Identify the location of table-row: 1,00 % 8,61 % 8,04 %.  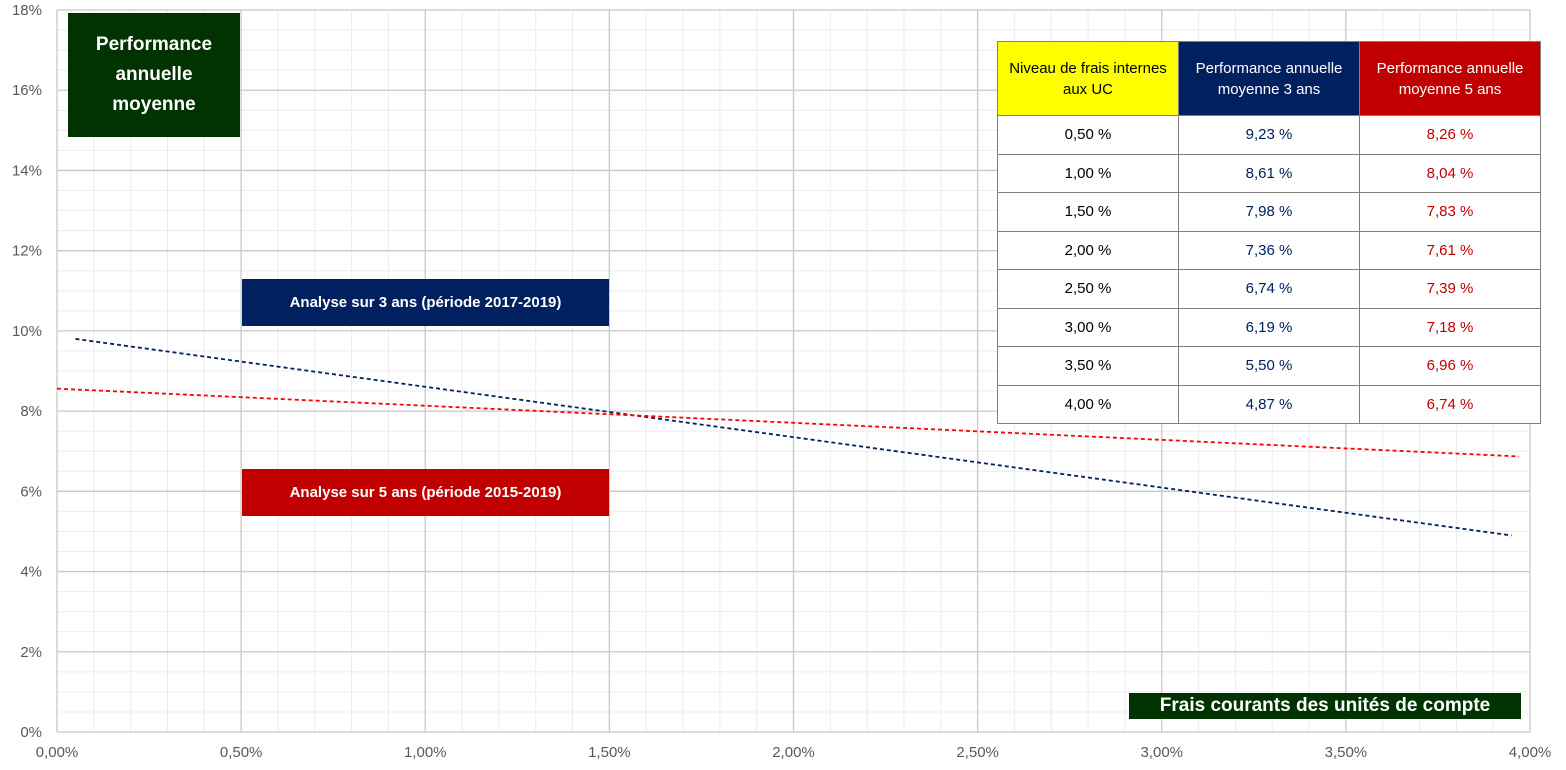
(1269, 173).